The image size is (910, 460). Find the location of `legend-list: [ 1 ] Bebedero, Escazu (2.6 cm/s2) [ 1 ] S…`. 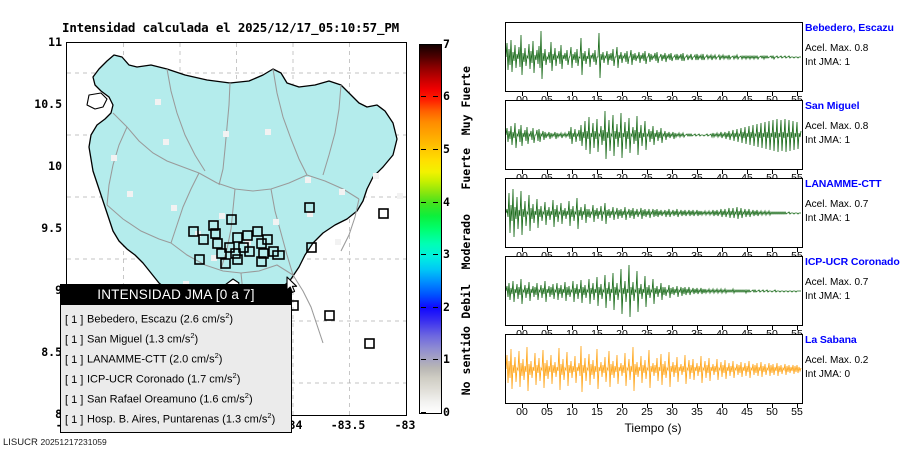

legend-list: [ 1 ] Bebedero, Escazu (2.6 cm/s2) [ 1 ] S… is located at coordinates (176, 368).